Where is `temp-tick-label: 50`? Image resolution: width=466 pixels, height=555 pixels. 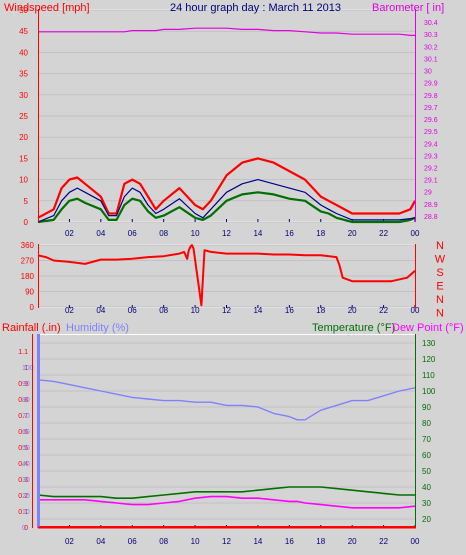
temp-tick-label: 50 is located at coordinates (426, 471).